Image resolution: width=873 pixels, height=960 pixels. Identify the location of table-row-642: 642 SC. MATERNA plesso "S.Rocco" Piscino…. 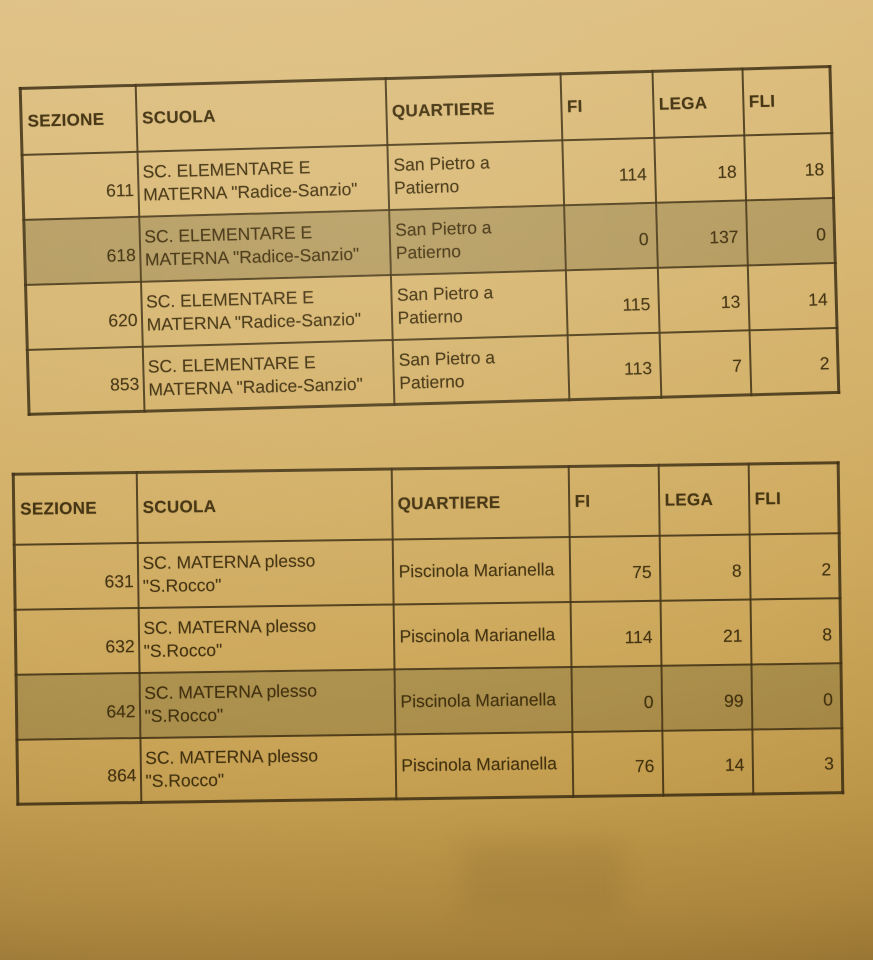
(429, 701).